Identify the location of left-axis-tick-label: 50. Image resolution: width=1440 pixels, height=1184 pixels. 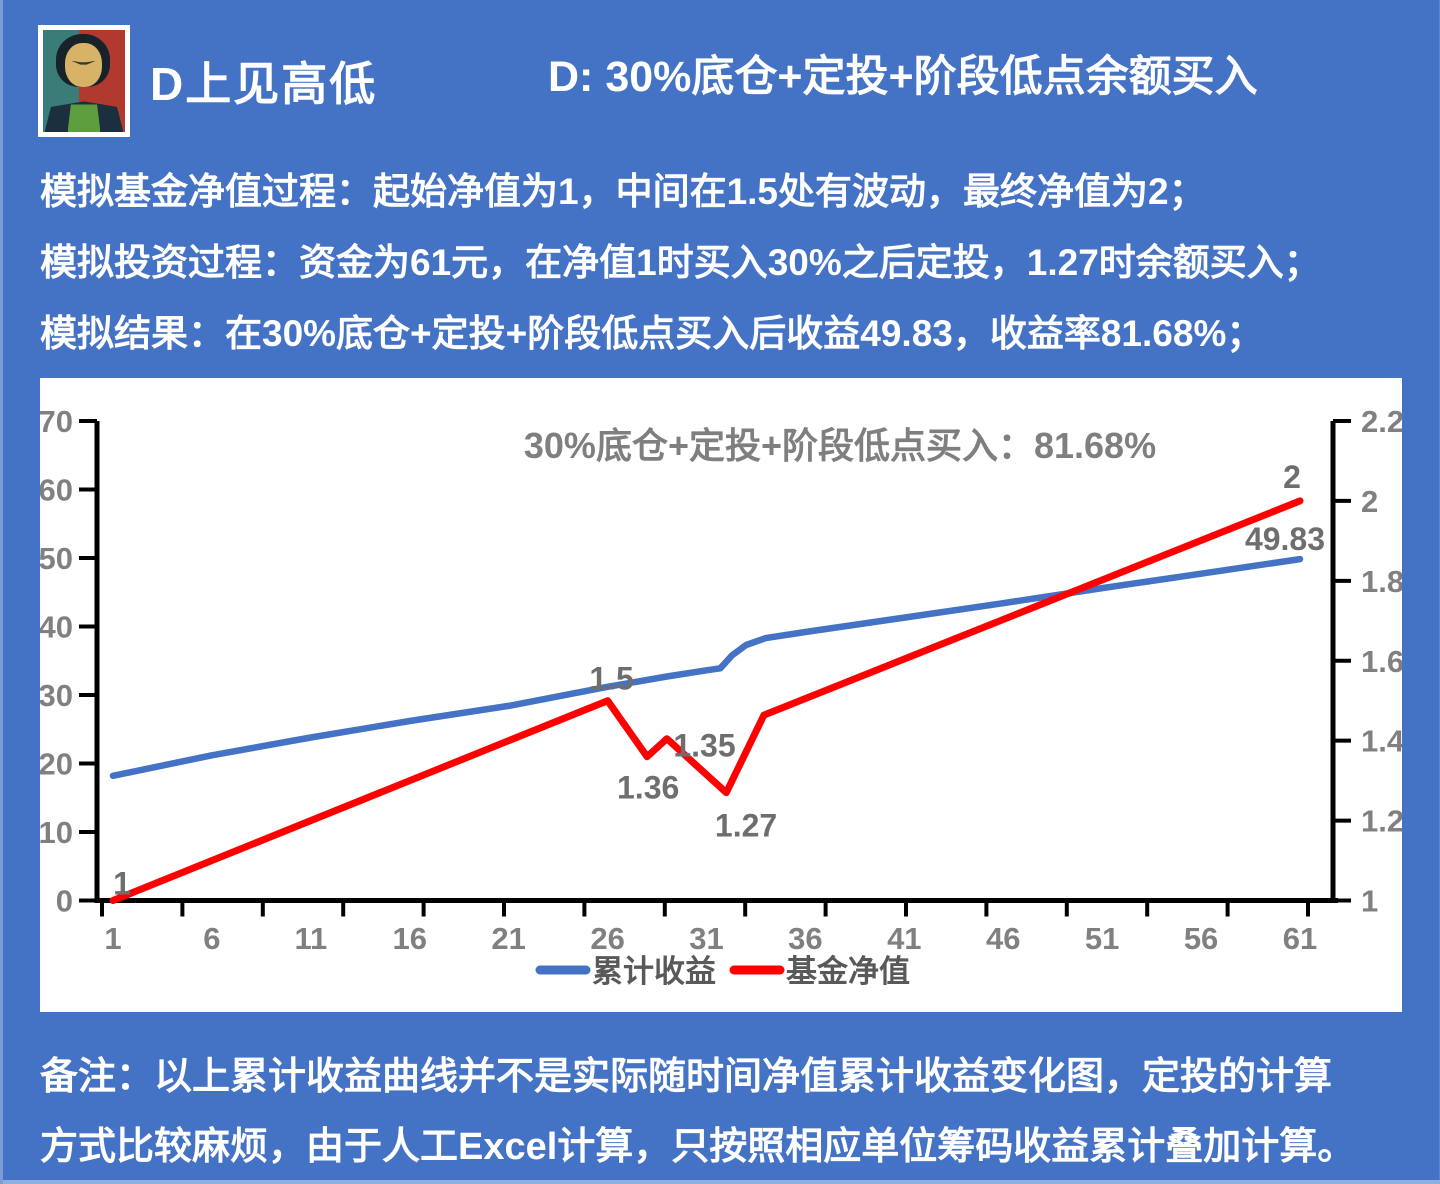
(56, 558).